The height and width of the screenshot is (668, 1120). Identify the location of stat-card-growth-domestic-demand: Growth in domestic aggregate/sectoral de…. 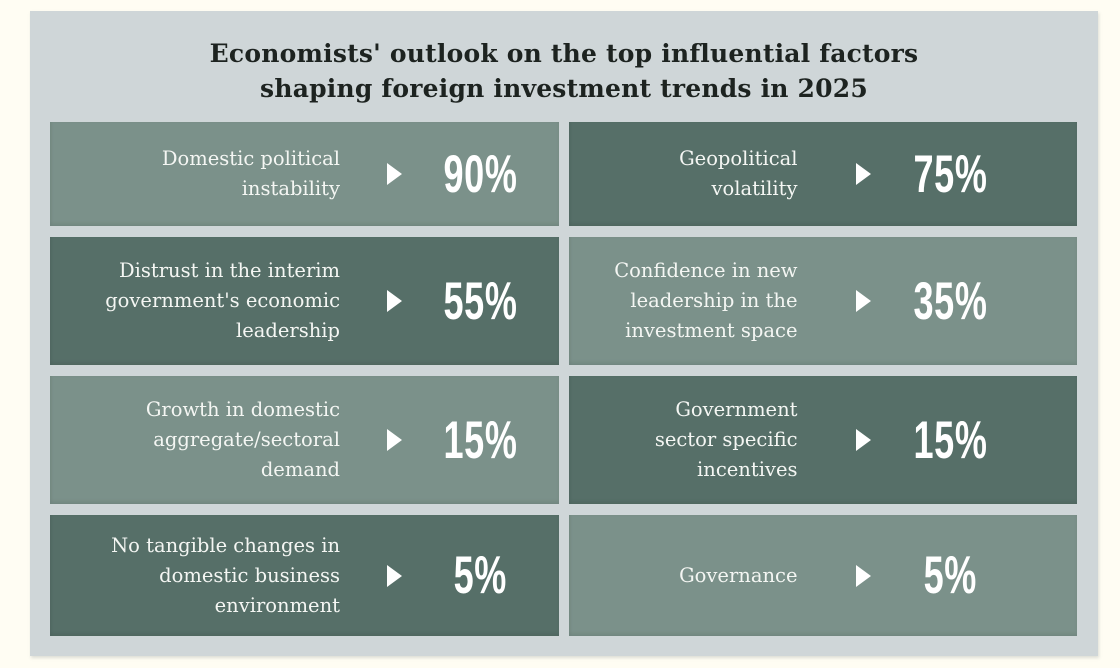
(304, 440).